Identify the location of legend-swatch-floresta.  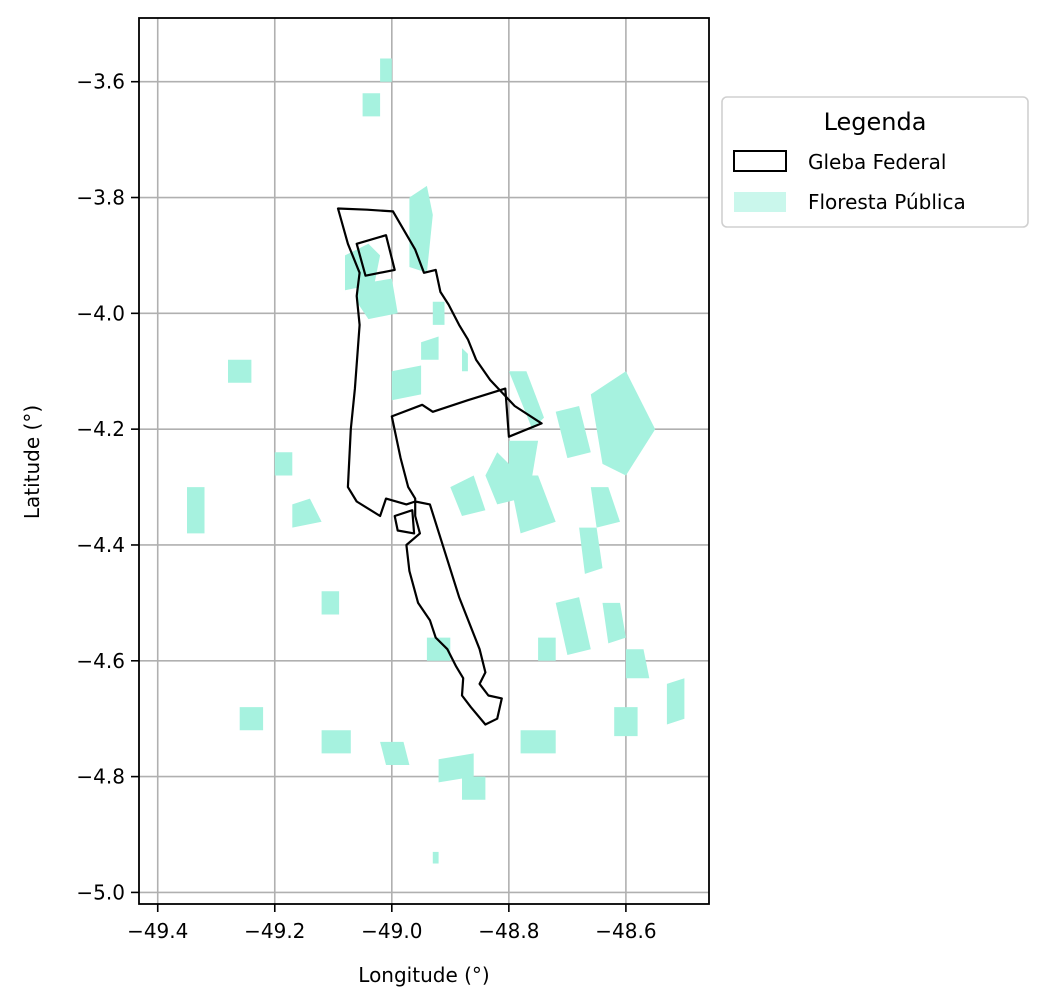
(760, 202).